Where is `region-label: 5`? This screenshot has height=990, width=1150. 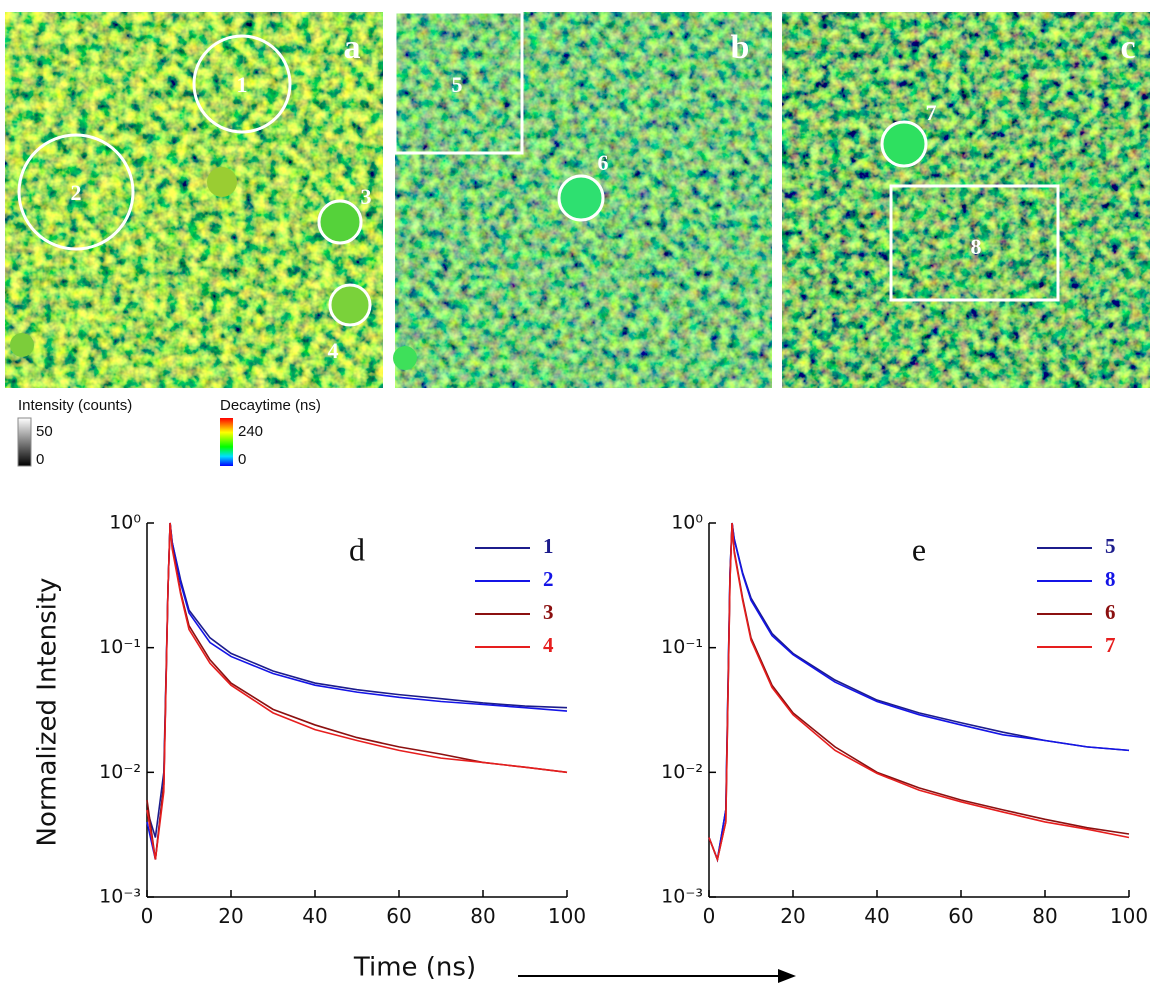
region-label: 5 is located at coordinates (457, 84).